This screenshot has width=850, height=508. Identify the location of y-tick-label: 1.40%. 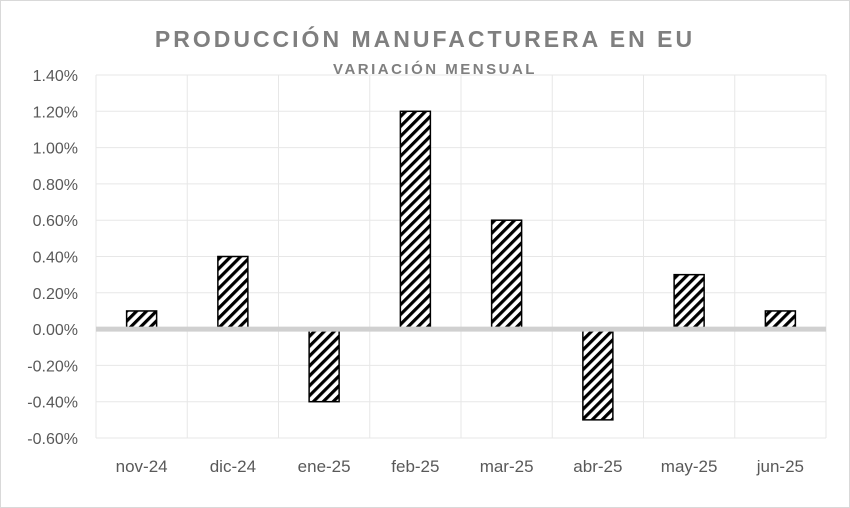
(55, 76).